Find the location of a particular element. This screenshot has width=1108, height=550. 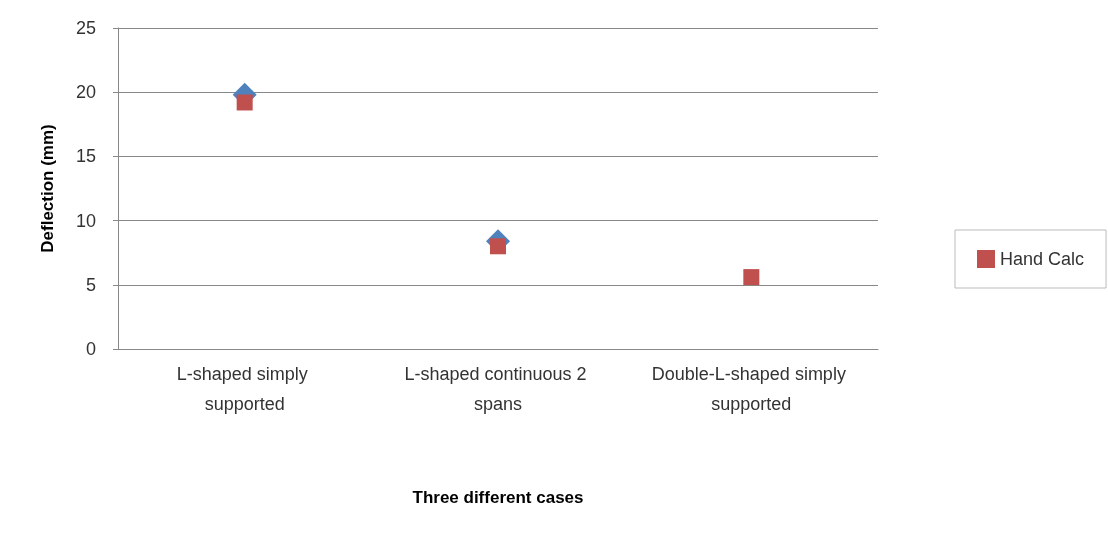

x-axis-title: Three different cases is located at coordinates (498, 497).